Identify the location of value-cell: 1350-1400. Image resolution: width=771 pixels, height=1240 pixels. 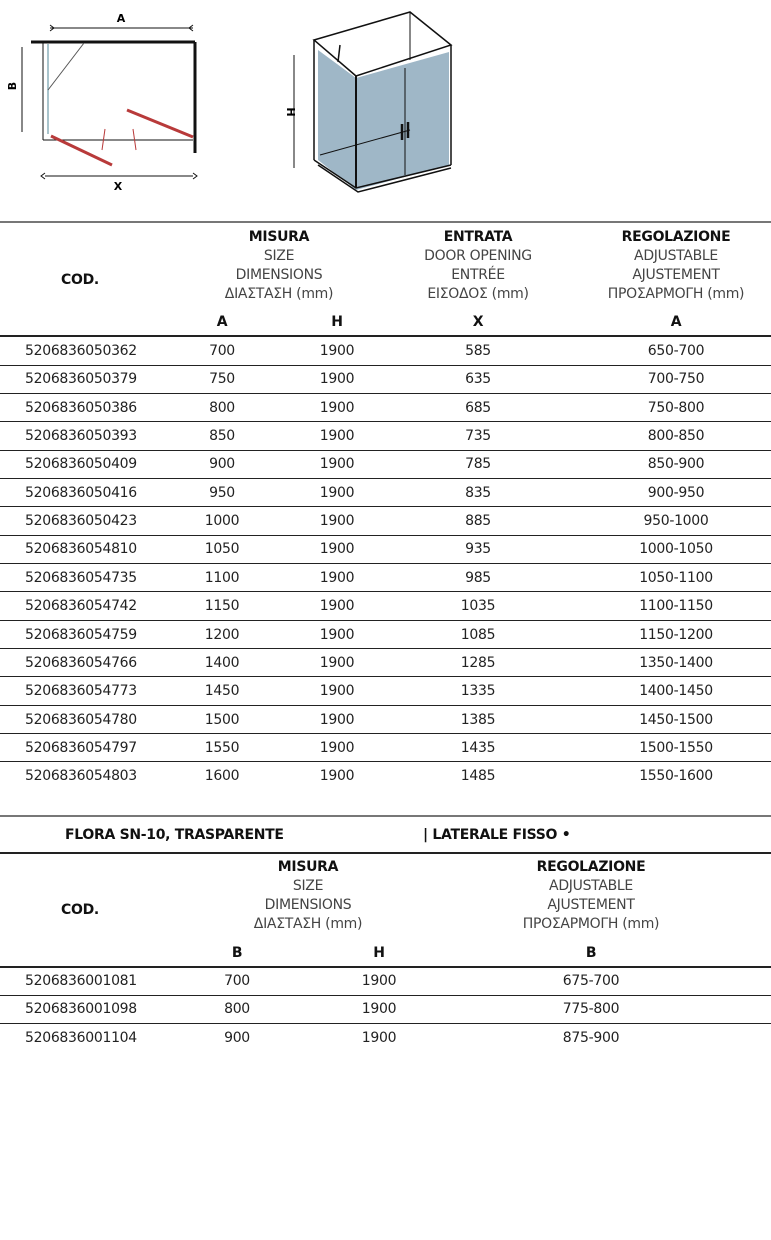
(676, 662).